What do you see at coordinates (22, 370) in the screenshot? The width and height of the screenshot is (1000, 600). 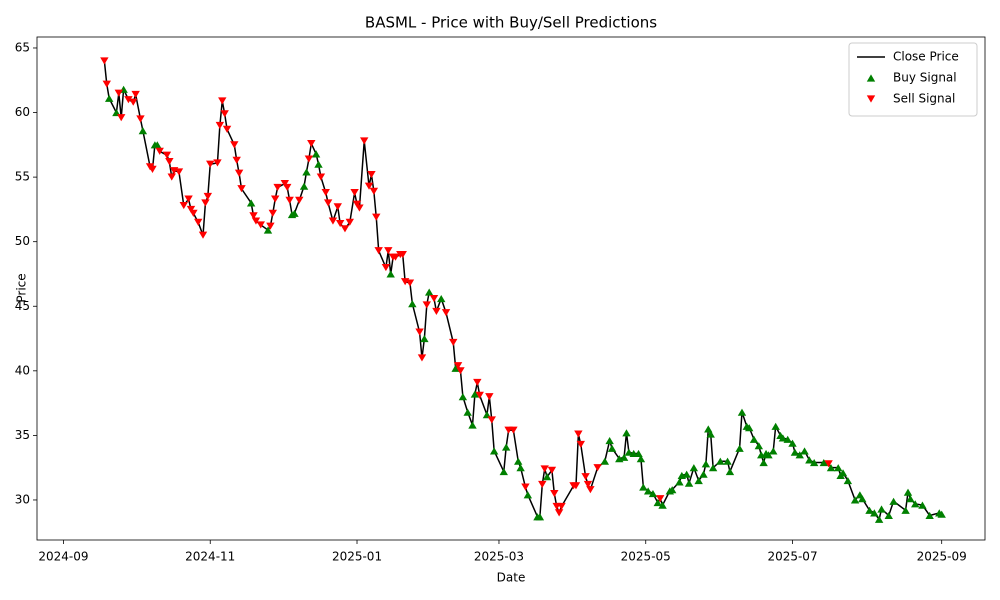 I see `y-tick-label: 40` at bounding box center [22, 370].